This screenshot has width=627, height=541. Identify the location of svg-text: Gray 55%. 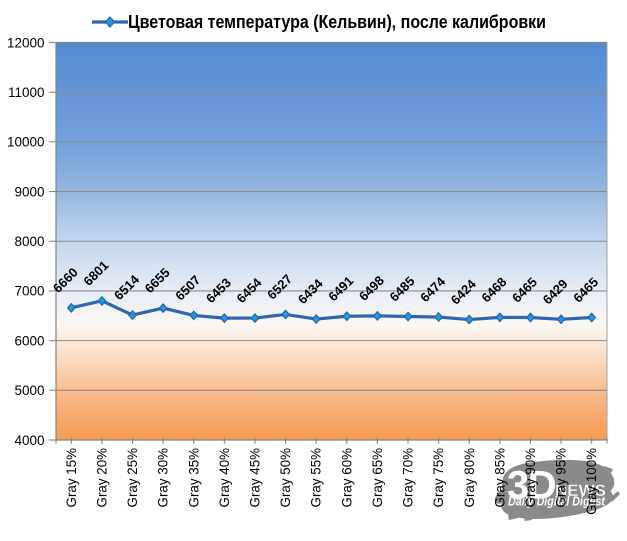
(316, 478).